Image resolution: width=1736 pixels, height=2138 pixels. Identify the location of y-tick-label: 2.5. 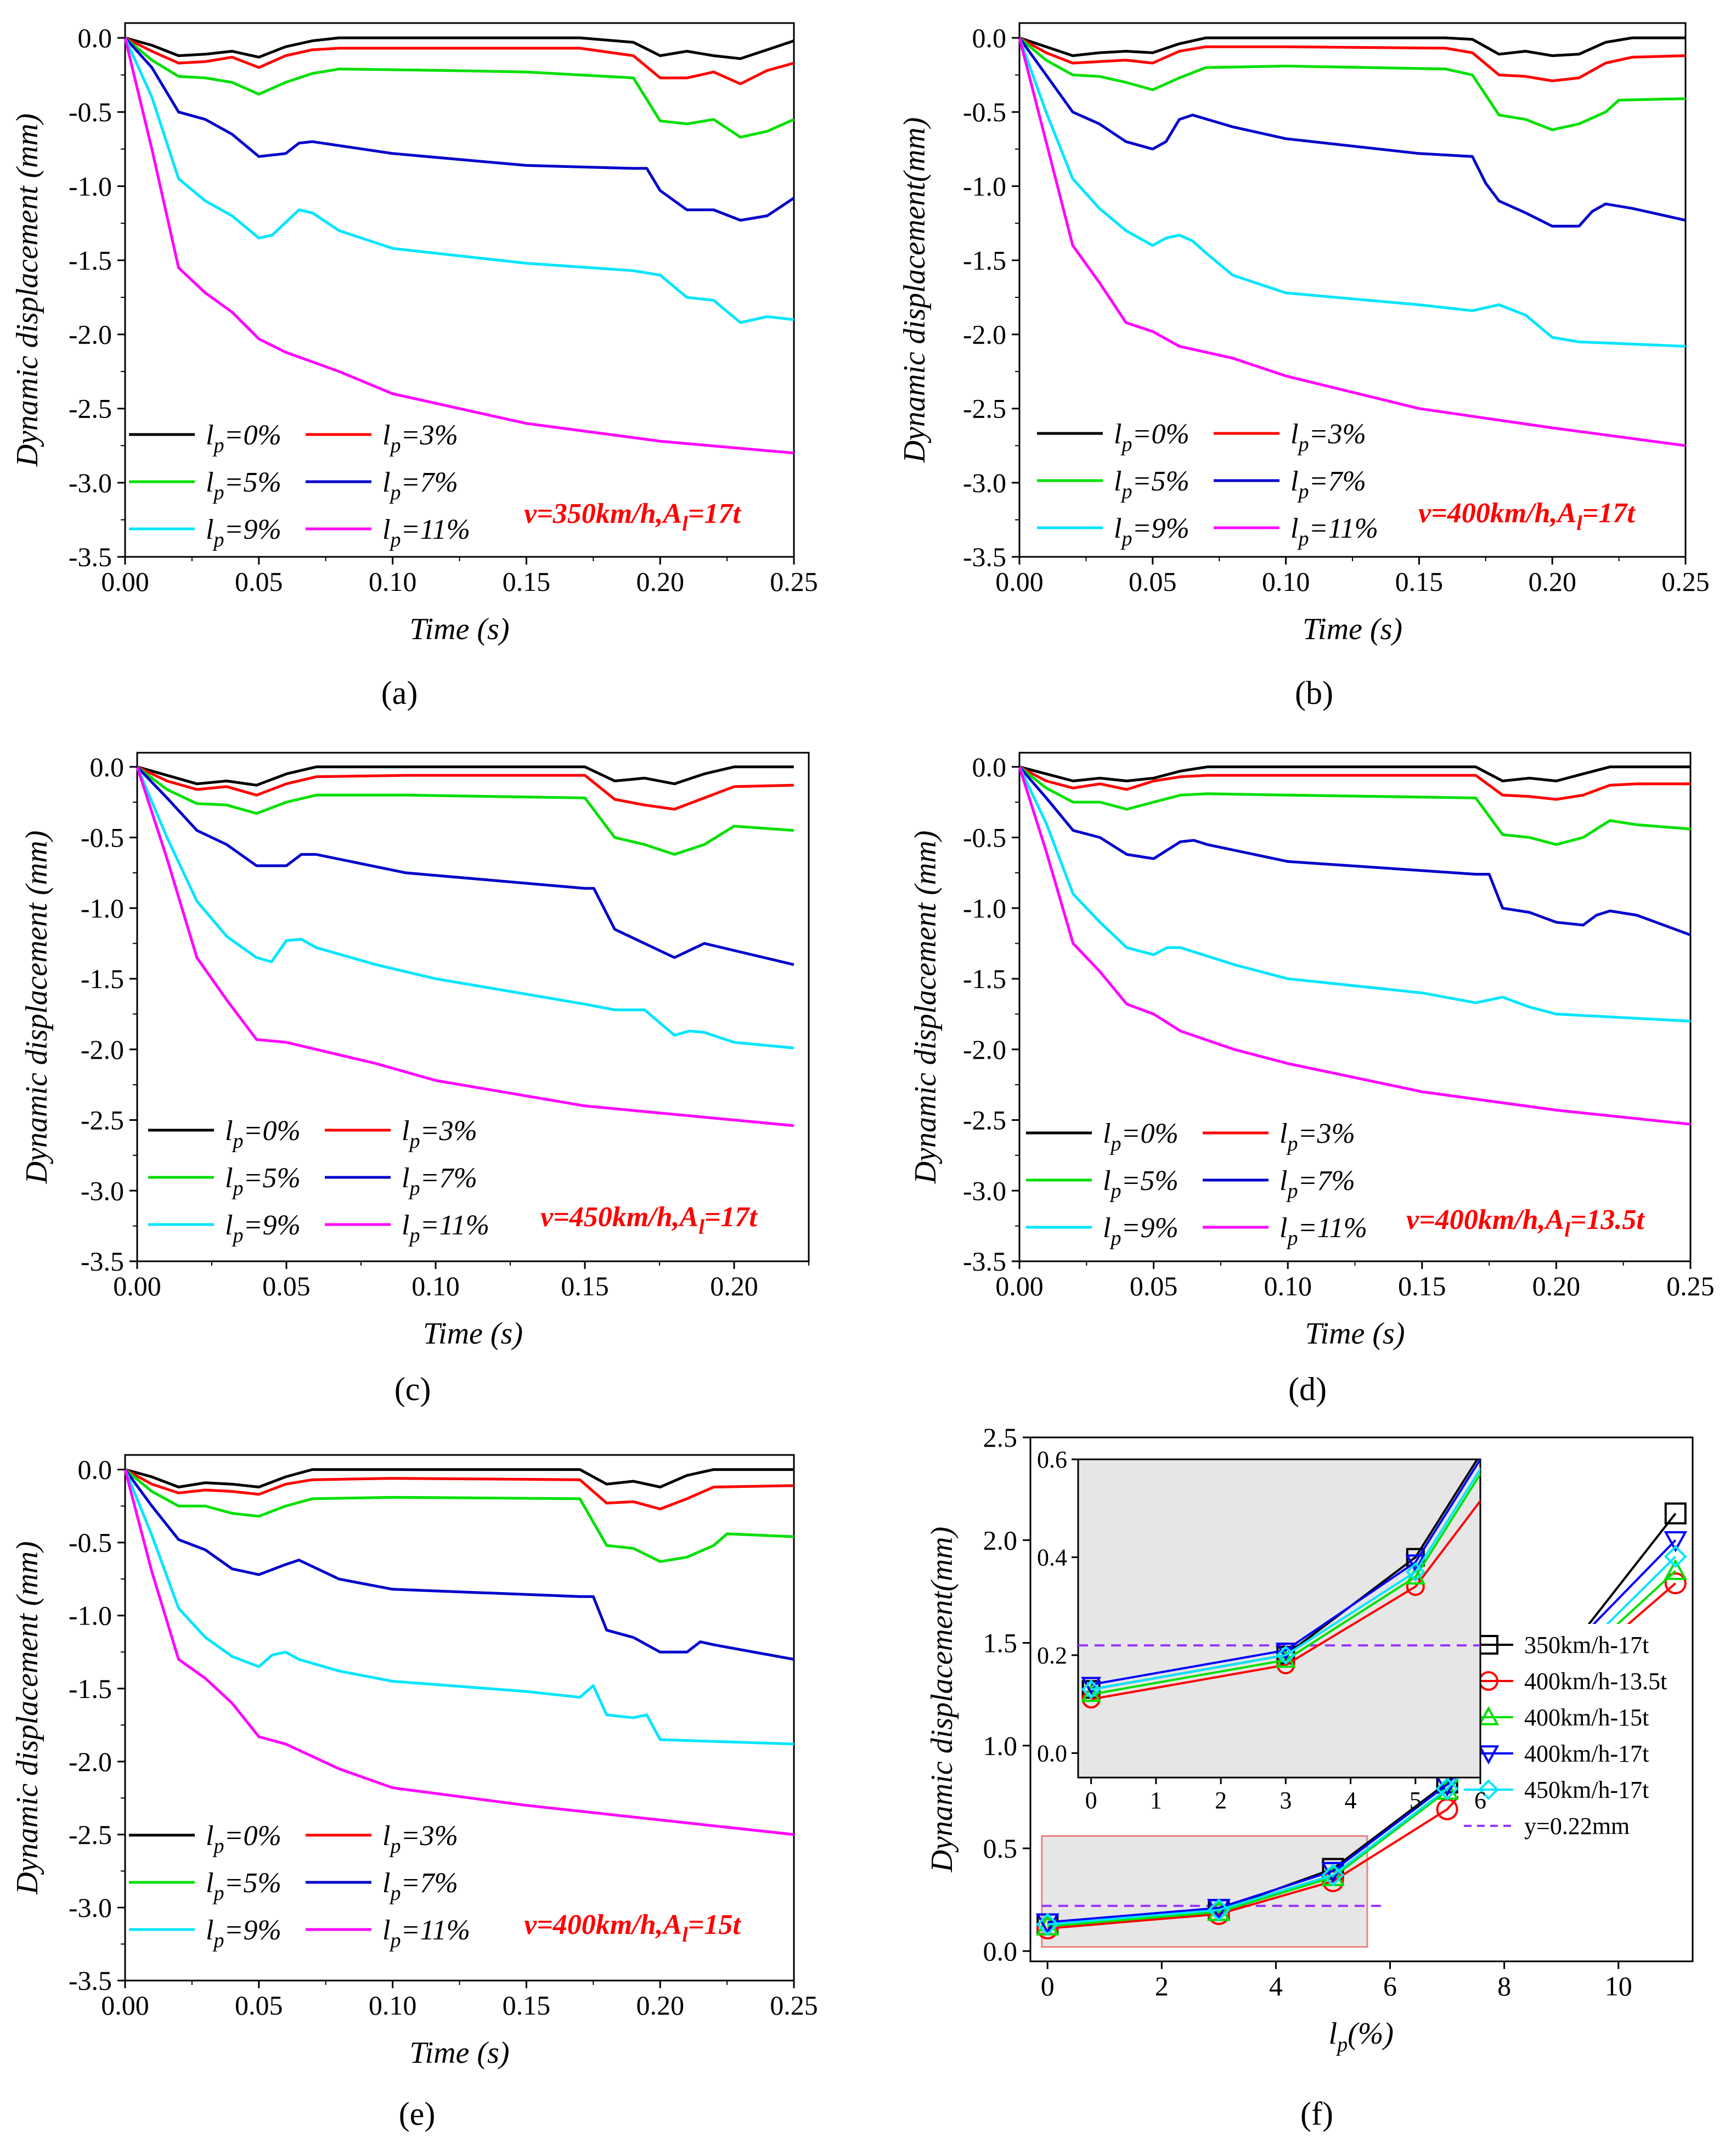
(1000, 1437).